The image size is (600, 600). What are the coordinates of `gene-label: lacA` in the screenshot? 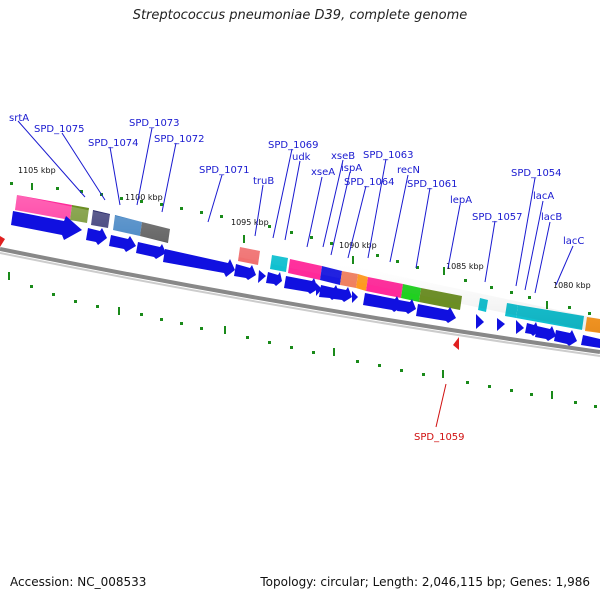 It's located at (543, 196).